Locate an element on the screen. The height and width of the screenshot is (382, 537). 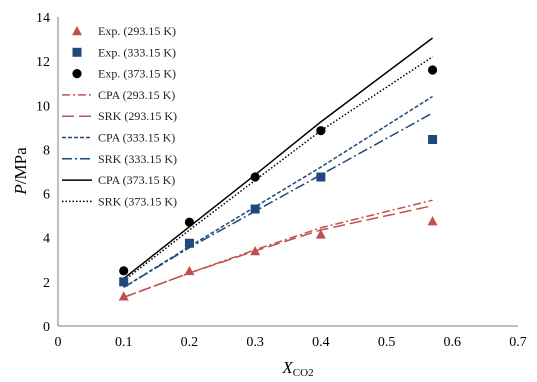
y-axis-title-main: P is located at coordinates (20, 189).